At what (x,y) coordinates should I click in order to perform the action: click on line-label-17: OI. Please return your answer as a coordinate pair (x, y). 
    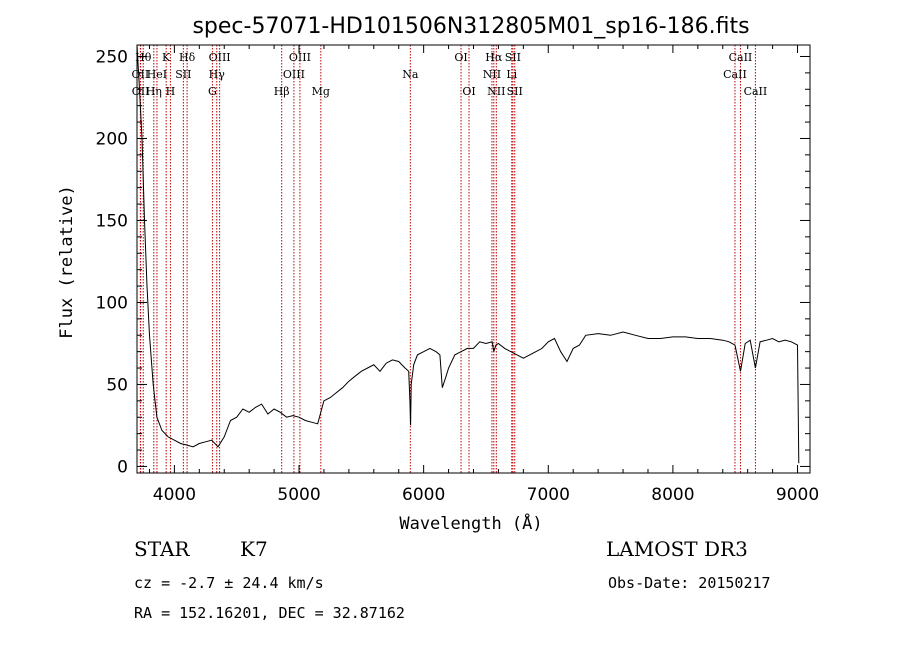
    Looking at the image, I should click on (460, 57).